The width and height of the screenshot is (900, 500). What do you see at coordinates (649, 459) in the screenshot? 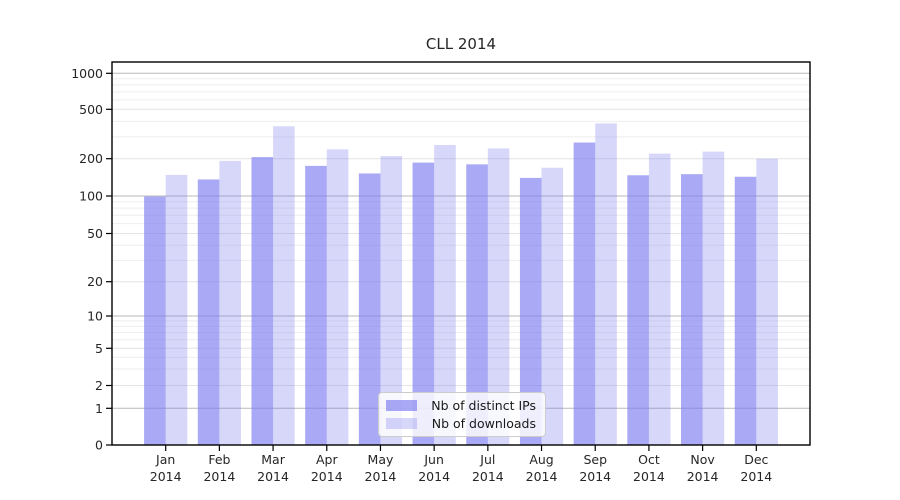
I see `x-tick-label-month: Oct` at bounding box center [649, 459].